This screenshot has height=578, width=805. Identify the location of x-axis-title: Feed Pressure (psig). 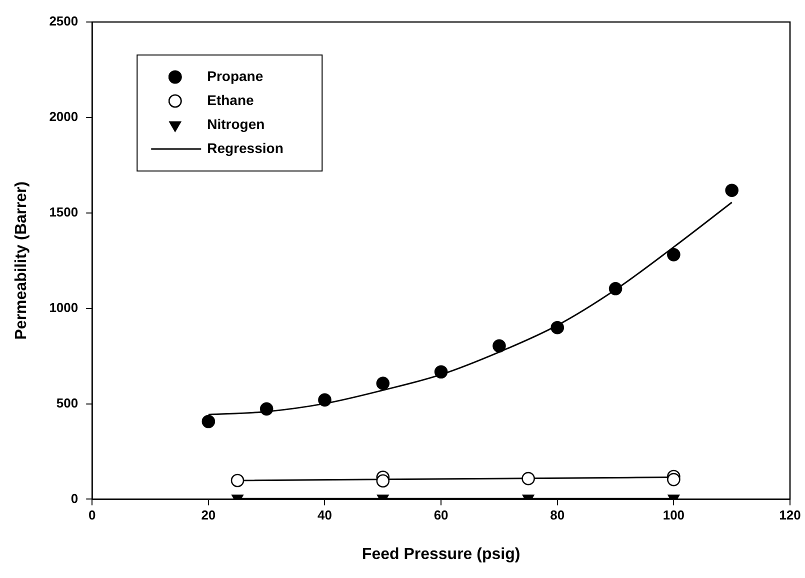
(441, 554).